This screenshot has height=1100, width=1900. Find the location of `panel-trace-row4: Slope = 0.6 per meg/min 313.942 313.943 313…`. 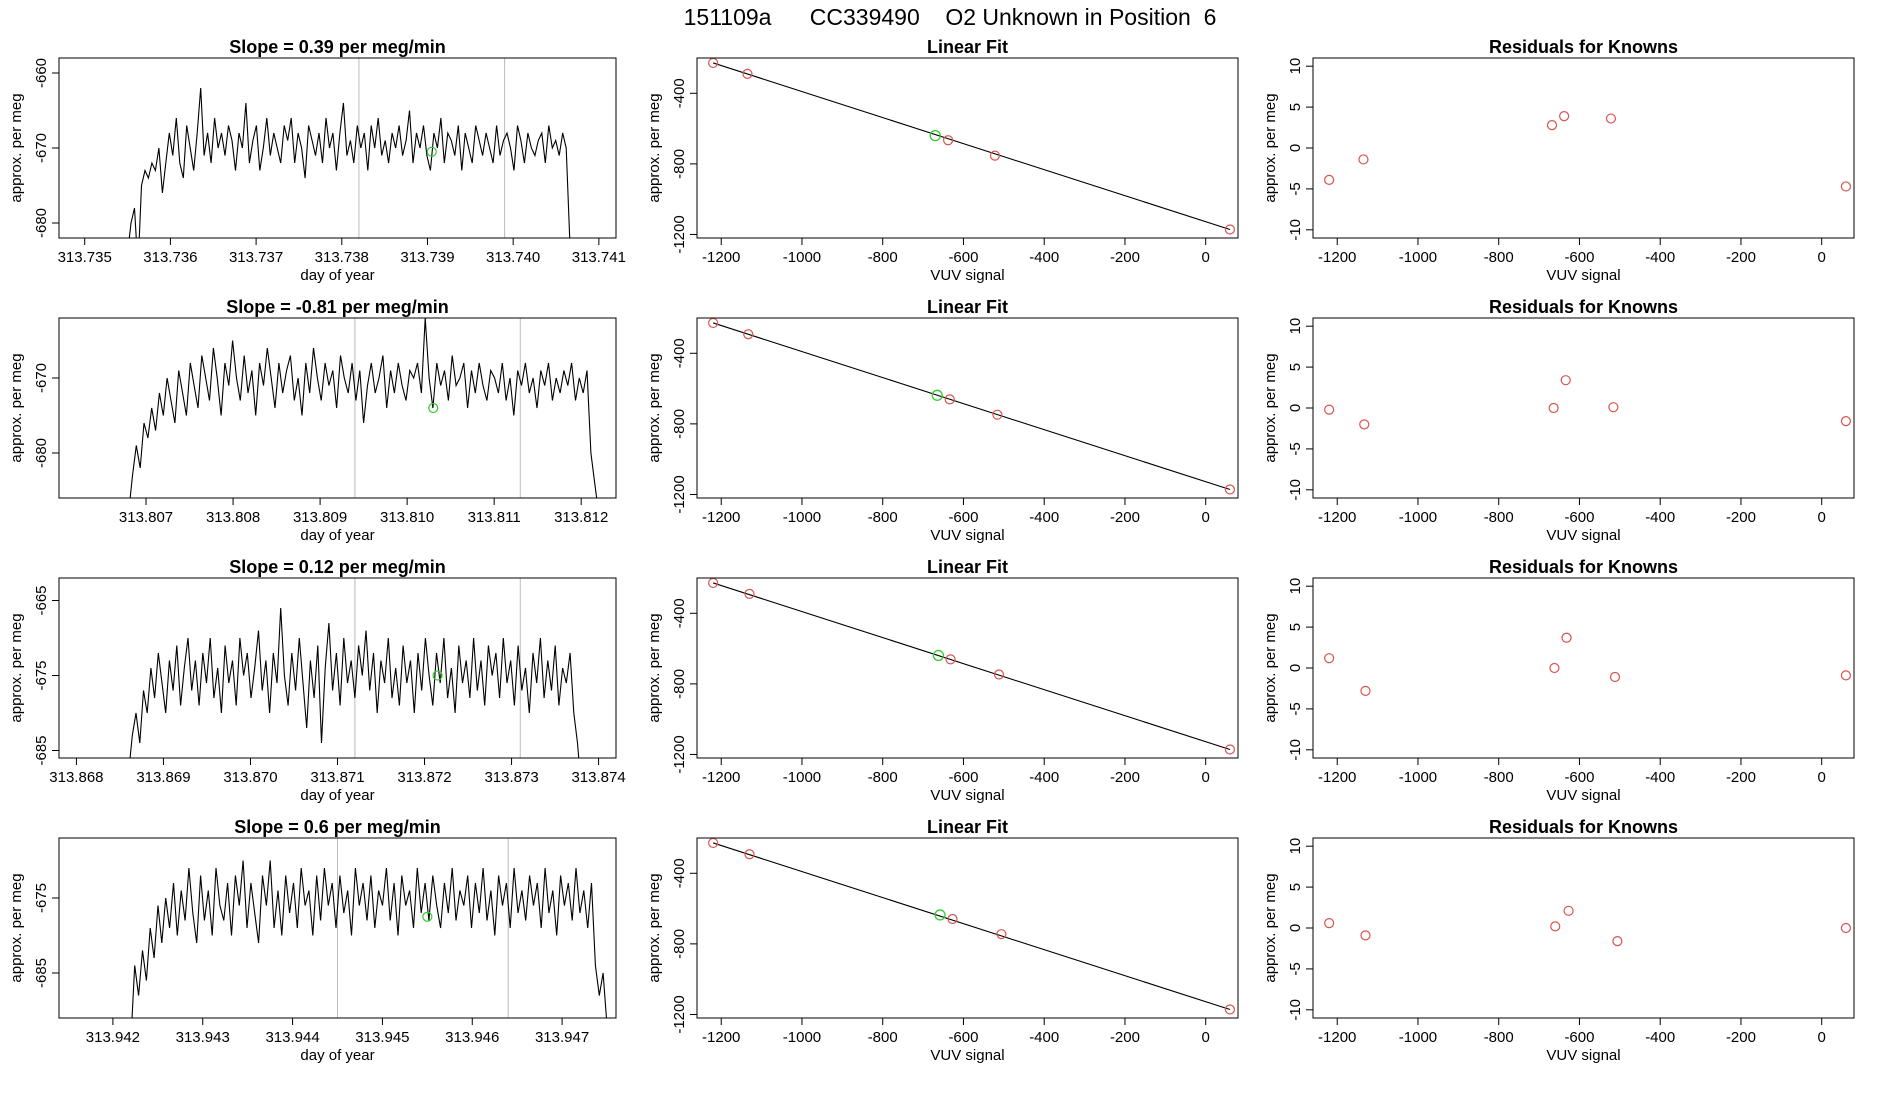

panel-trace-row4: Slope = 0.6 per meg/min 313.942 313.943 313… is located at coordinates (312, 940).